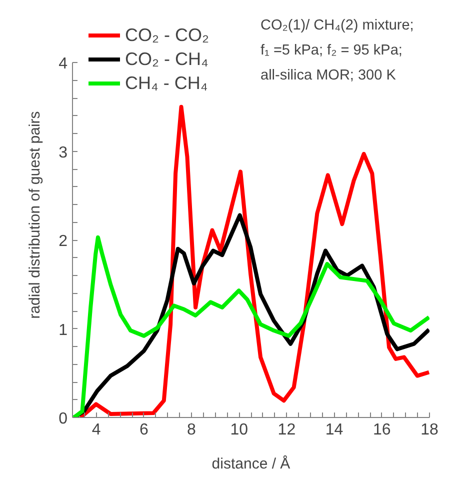 Image resolution: width=465 pixels, height=486 pixels. What do you see at coordinates (166, 83) in the screenshot?
I see `legend-label: CH₄ - CH₄` at bounding box center [166, 83].